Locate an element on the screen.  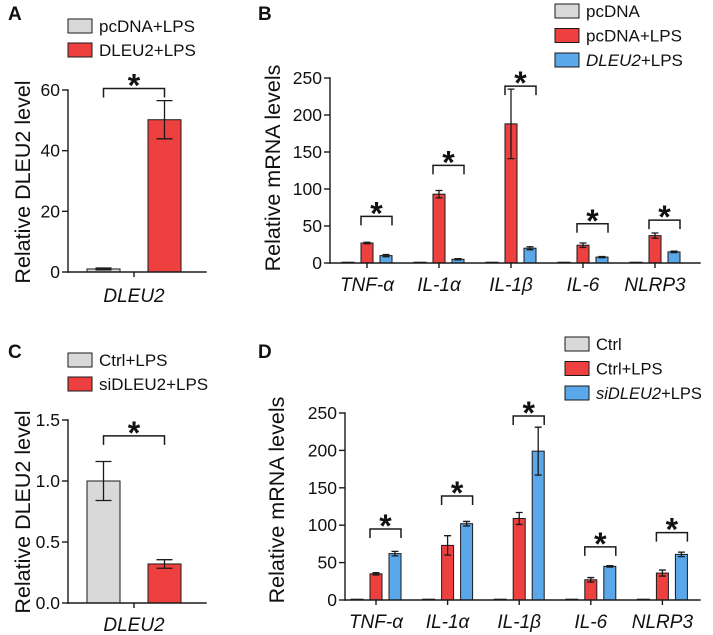
panel-b-legend: pcDNA pcDNA+LPS DLEU2+LPS is located at coordinates (618, 36).